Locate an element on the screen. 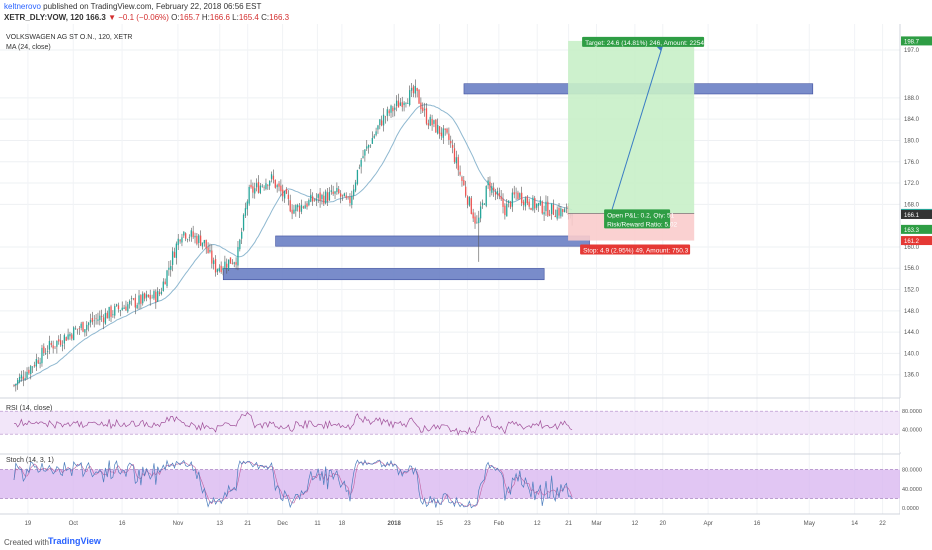  y-tick-label: 144.0 is located at coordinates (912, 333).